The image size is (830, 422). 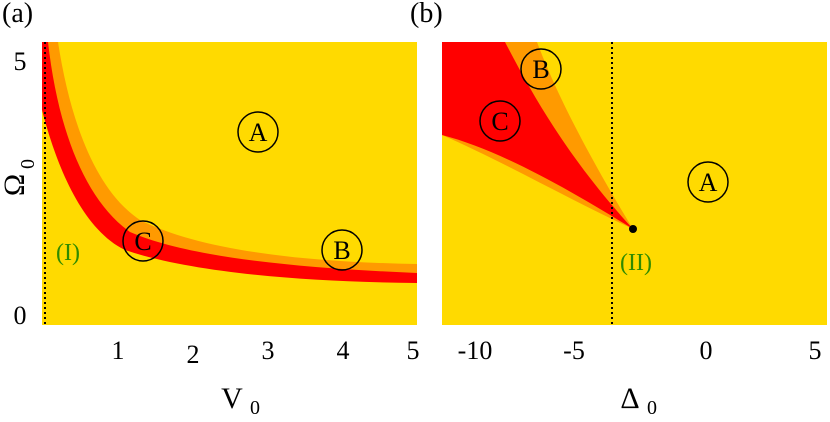 I want to click on panel-a-ytick-5: 5, so click(x=20, y=61).